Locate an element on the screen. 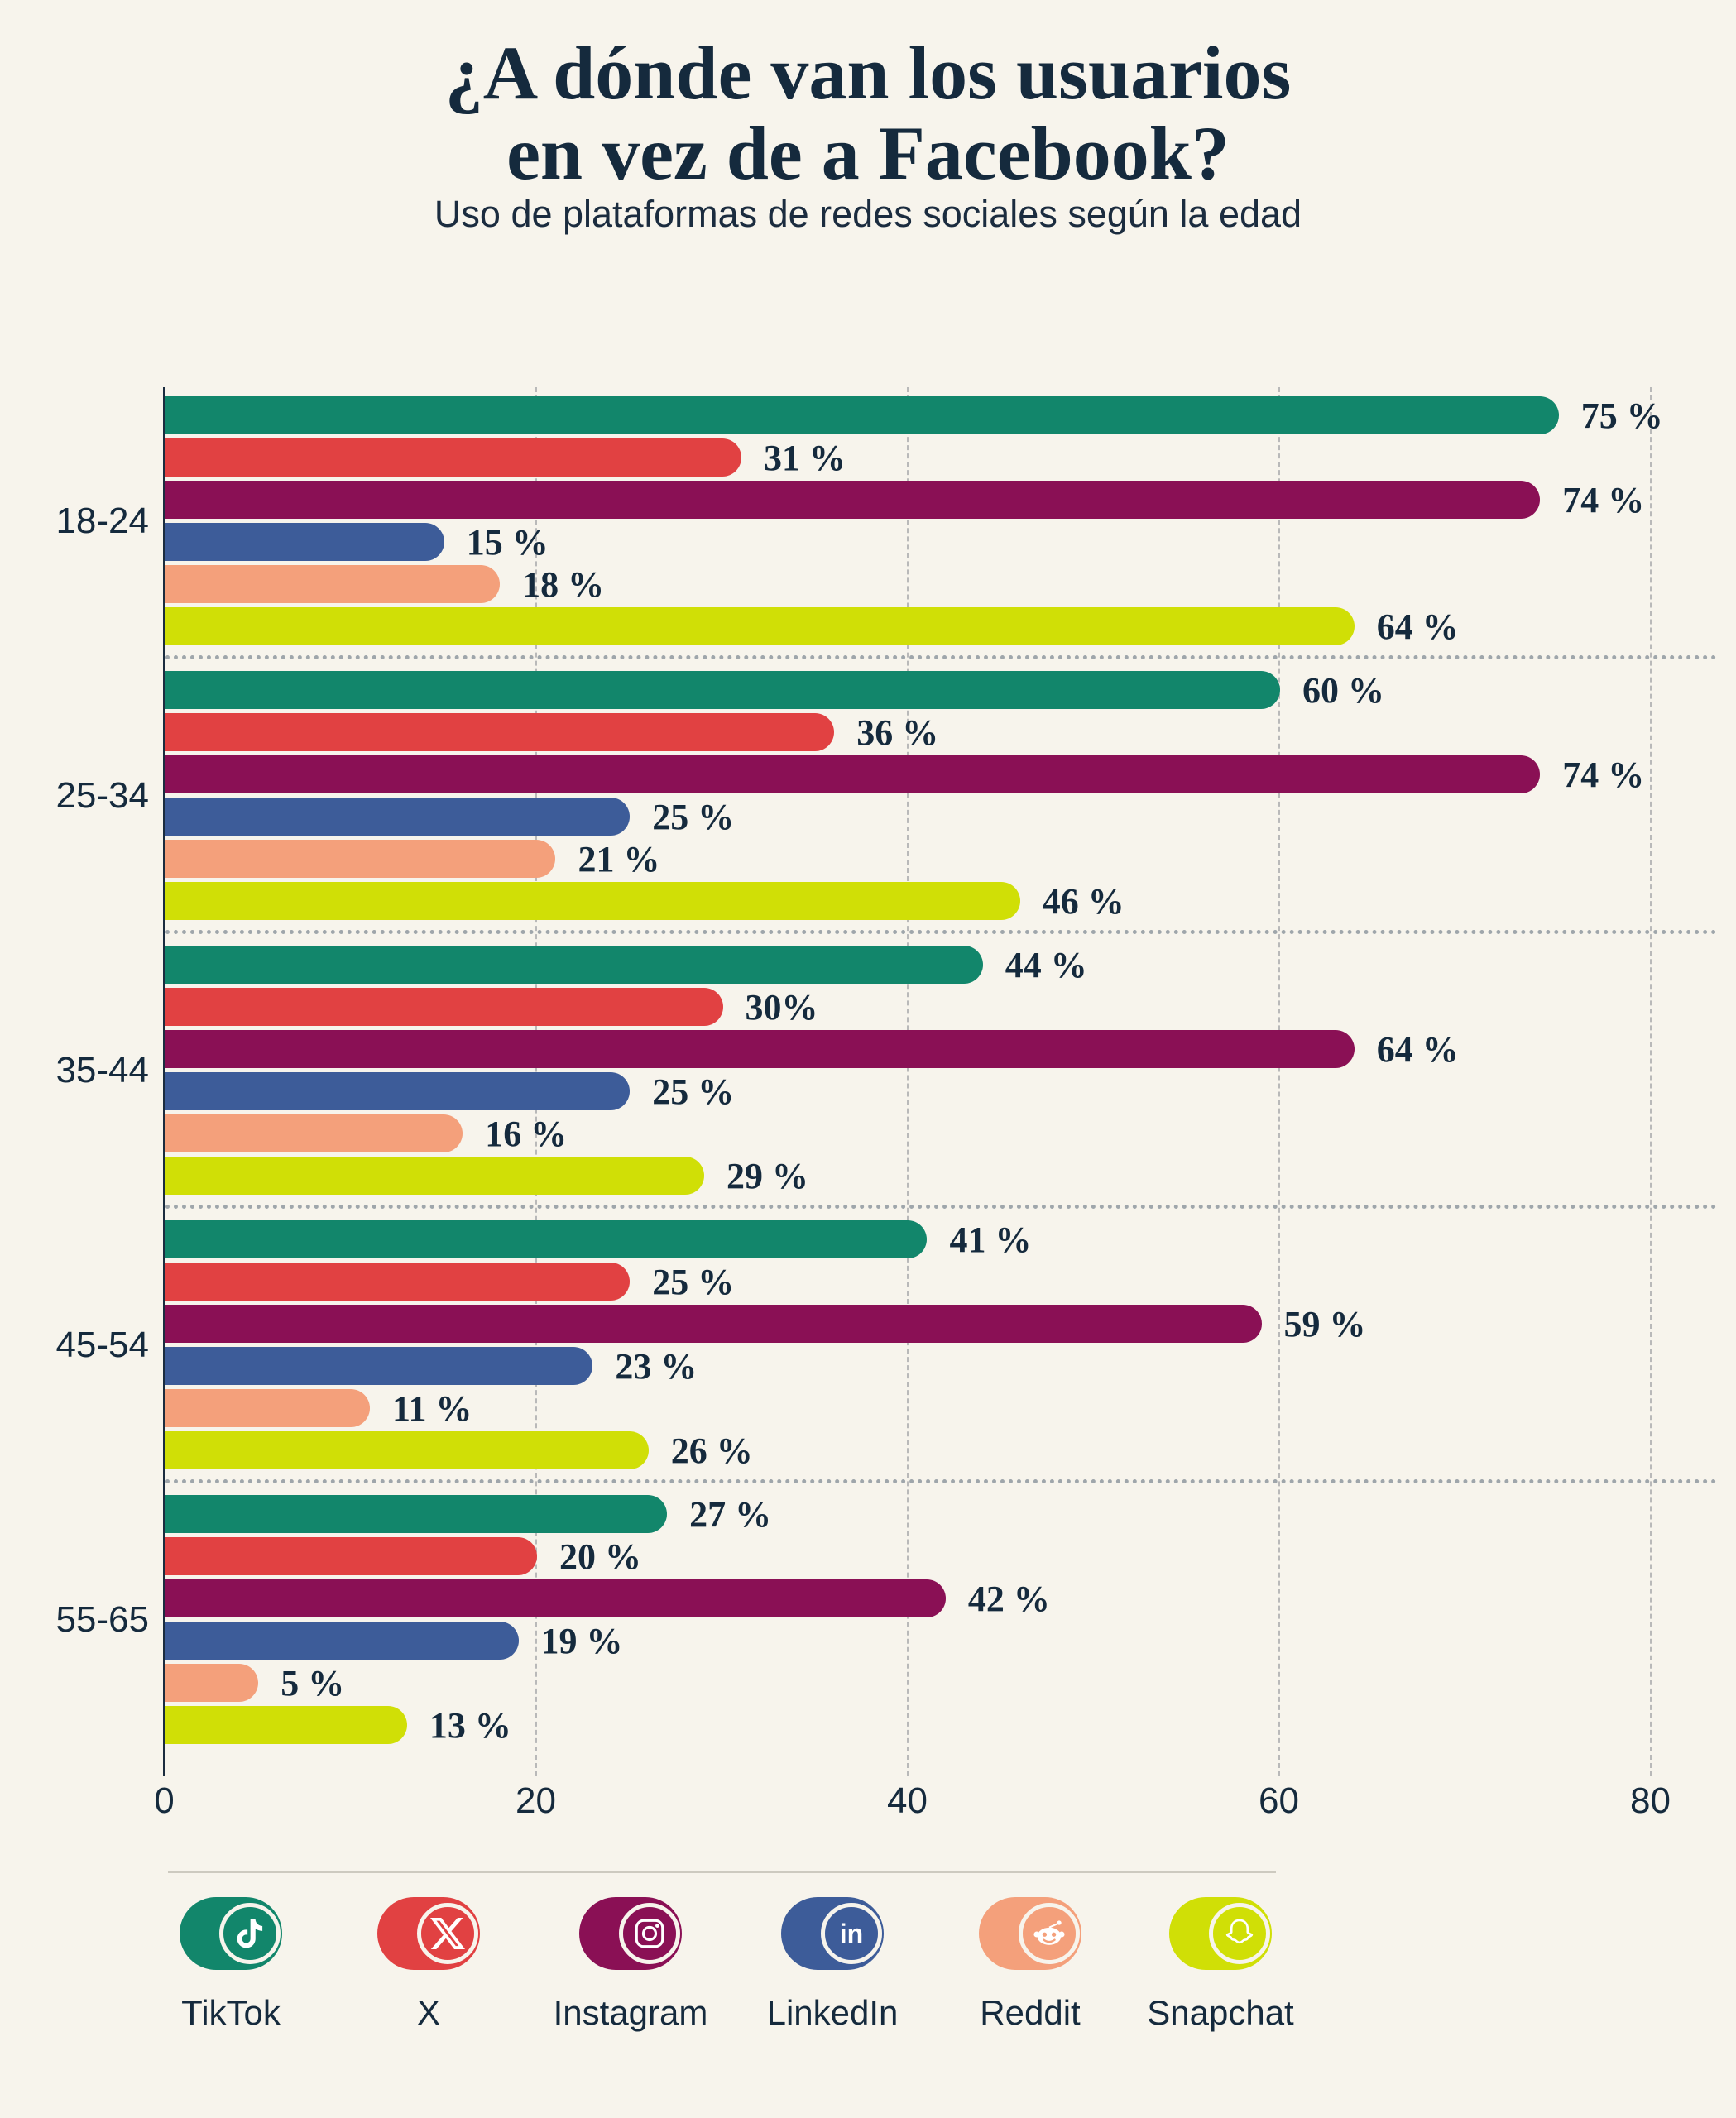 The height and width of the screenshot is (2118, 1736). bar-value-label: 18 % is located at coordinates (563, 584).